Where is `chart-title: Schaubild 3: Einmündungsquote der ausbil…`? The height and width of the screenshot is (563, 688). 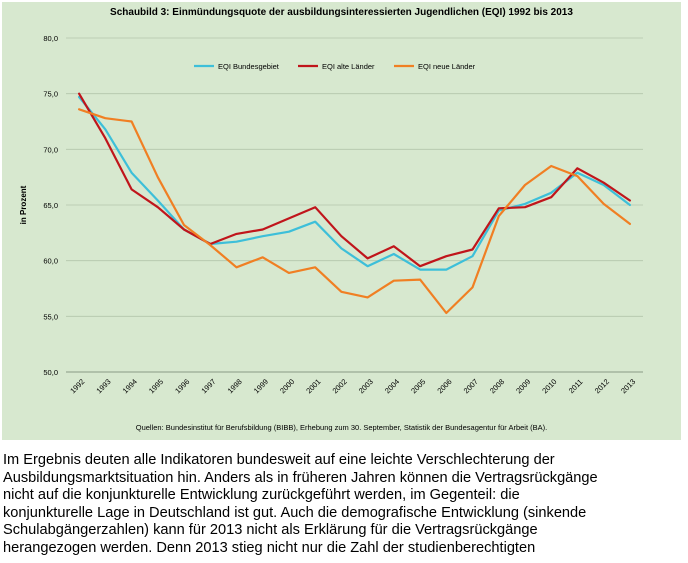
chart-title: Schaubild 3: Einmündungsquote der ausbil… is located at coordinates (341, 12).